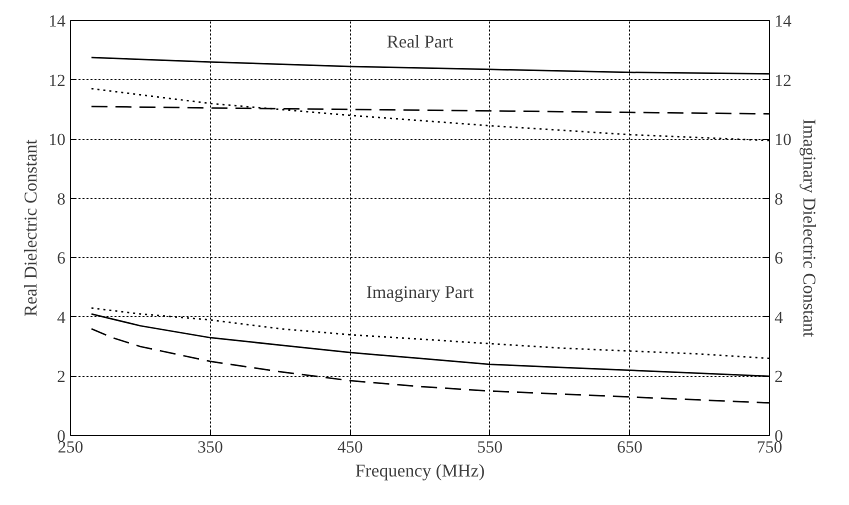  Describe the element at coordinates (211, 447) in the screenshot. I see `x-tick-label: 350` at that location.